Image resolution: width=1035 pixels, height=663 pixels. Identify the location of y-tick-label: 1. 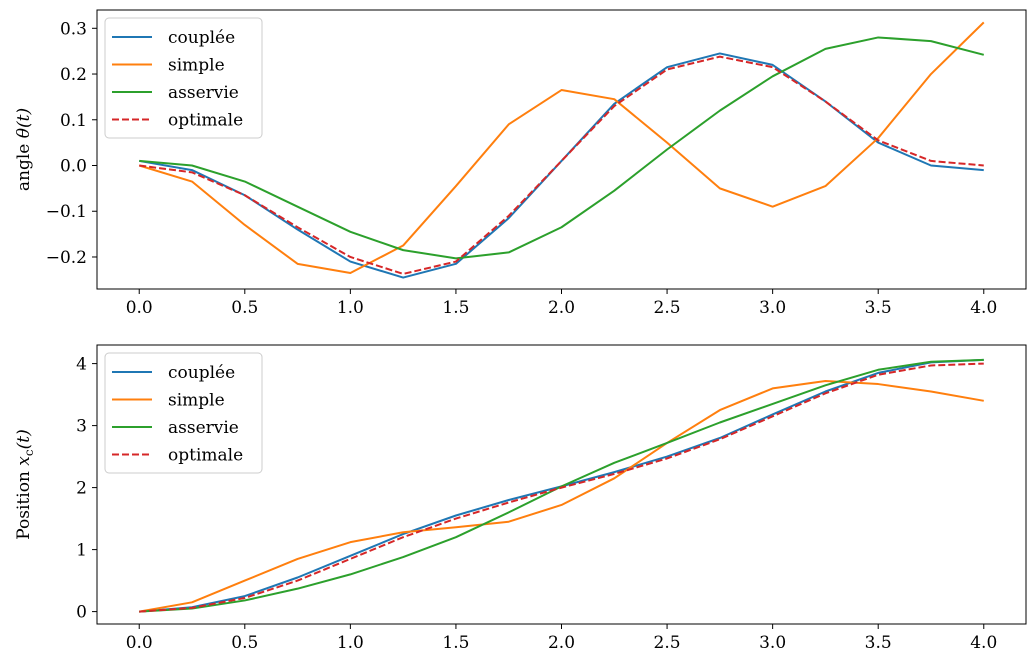
(81, 551).